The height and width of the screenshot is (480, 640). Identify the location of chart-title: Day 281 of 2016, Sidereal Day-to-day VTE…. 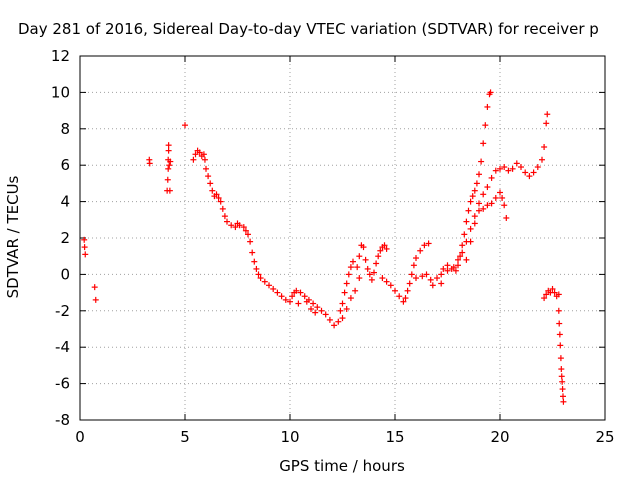
(308, 29).